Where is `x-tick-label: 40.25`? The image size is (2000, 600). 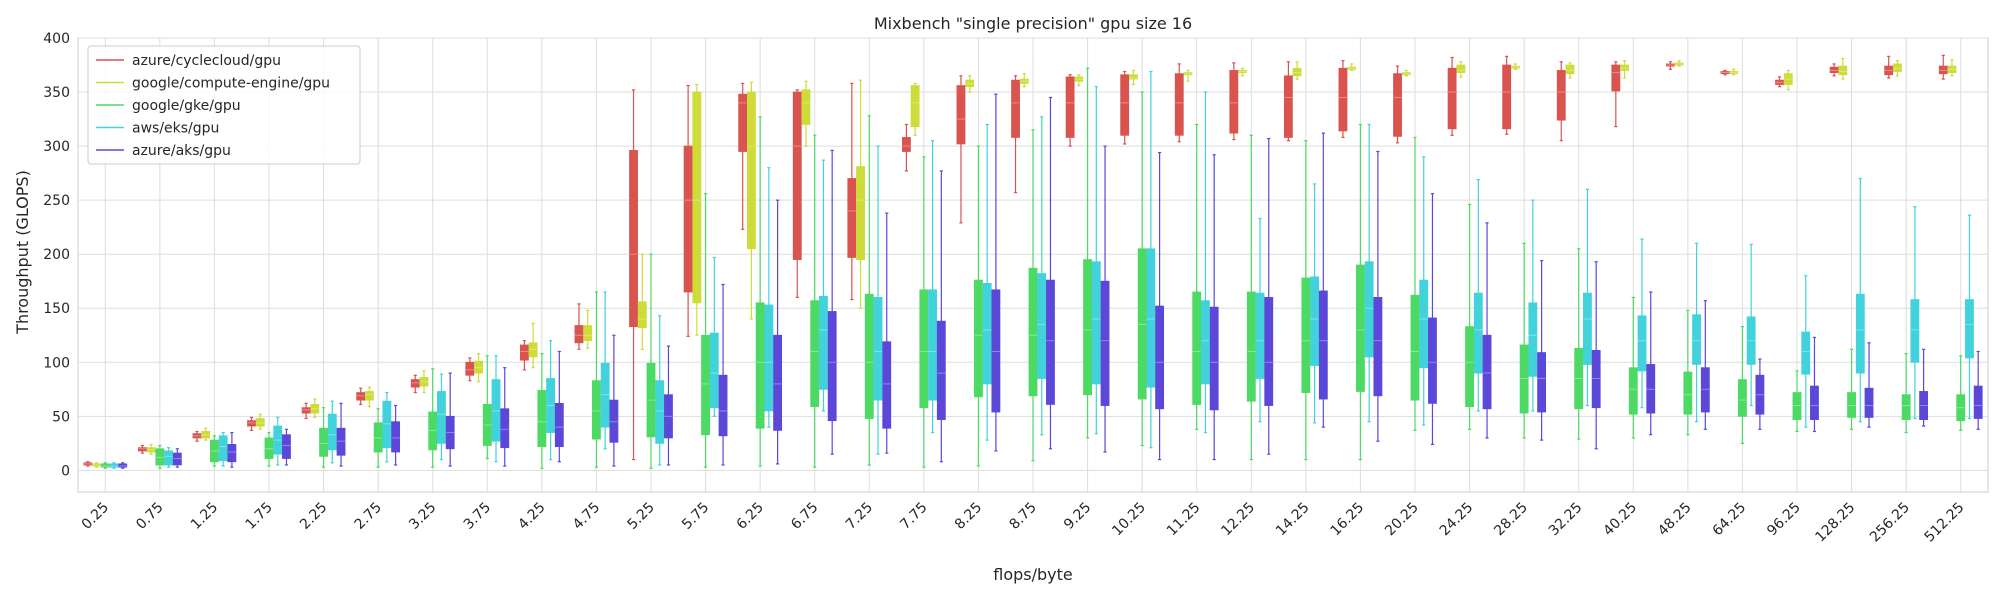 x-tick-label: 40.25 is located at coordinates (1620, 520).